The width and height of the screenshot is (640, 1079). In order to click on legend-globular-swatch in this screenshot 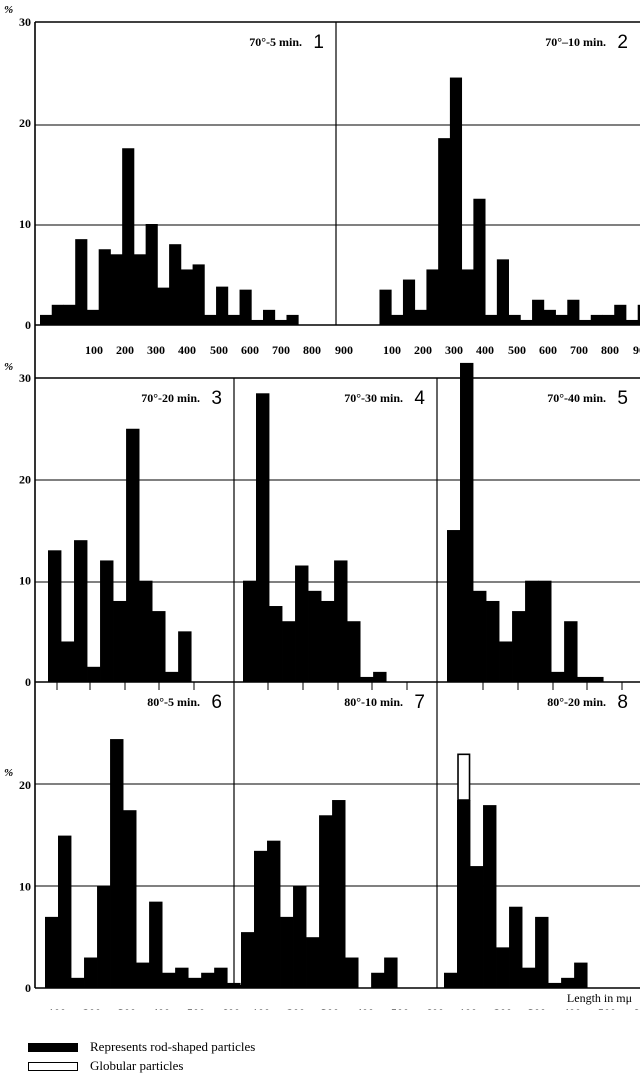, I will do `click(53, 1066)`.